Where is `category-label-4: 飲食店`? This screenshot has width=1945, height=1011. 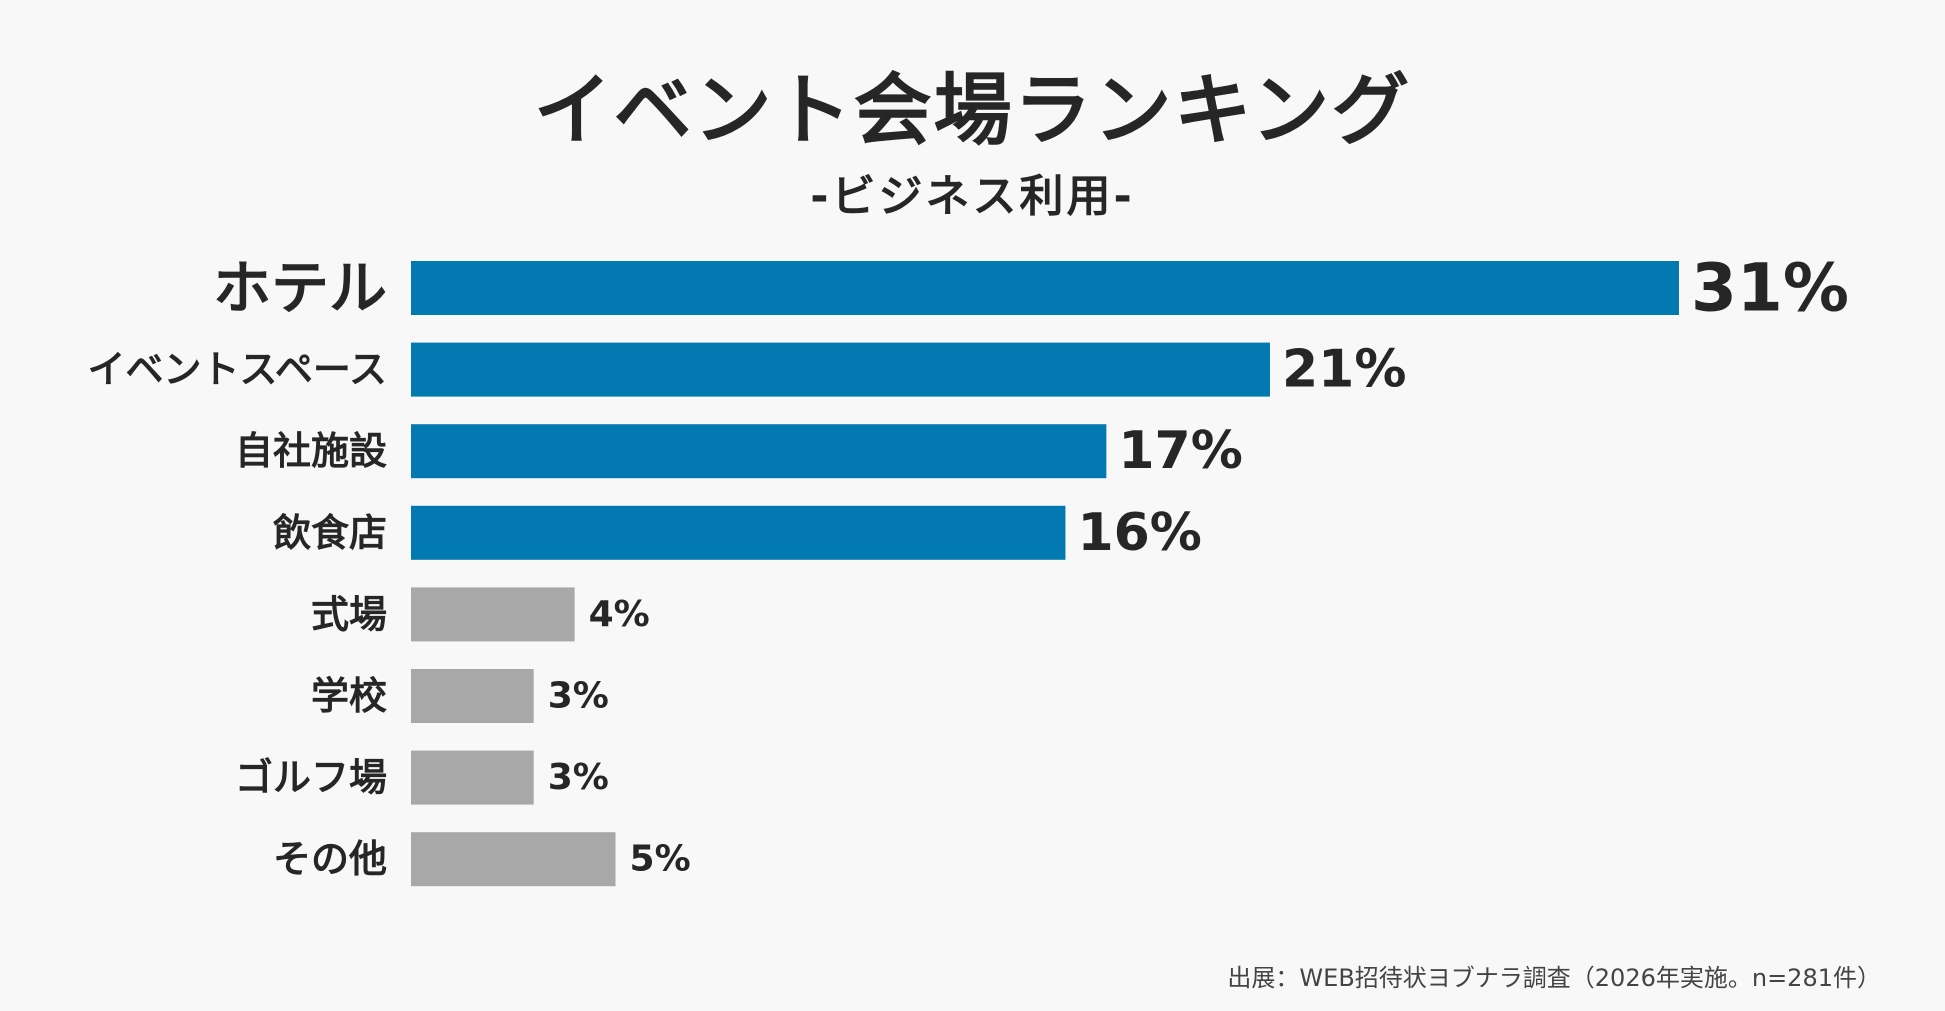
category-label-4: 飲食店 is located at coordinates (330, 533).